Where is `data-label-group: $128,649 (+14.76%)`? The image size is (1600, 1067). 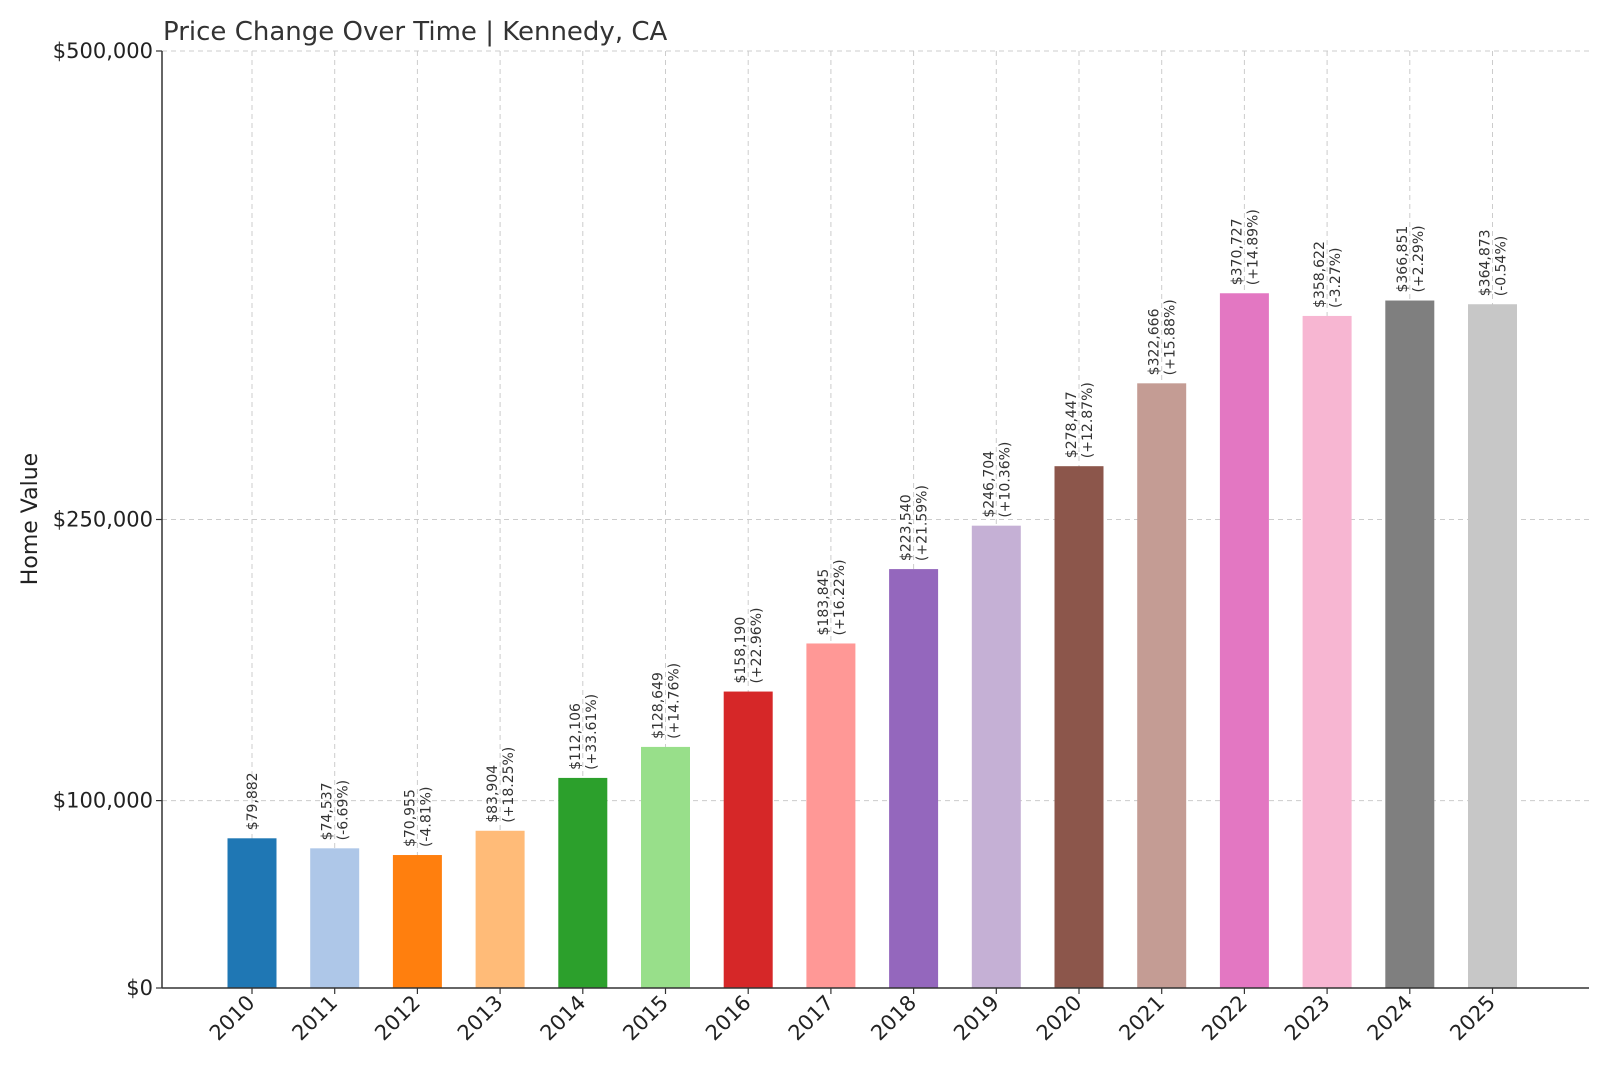
data-label-group: $128,649 (+14.76%) is located at coordinates (667, 701).